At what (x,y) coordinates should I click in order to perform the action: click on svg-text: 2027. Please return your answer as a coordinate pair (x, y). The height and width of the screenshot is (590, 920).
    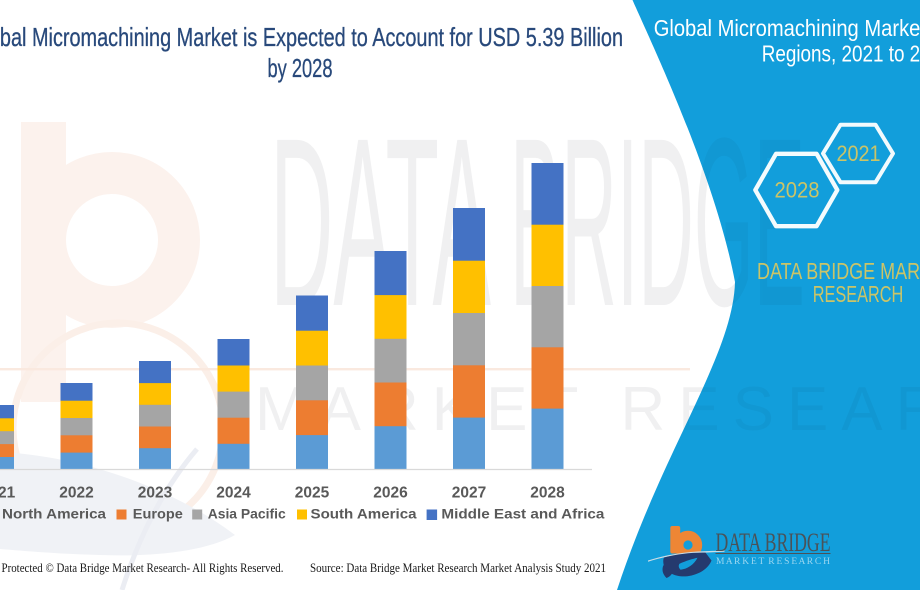
    Looking at the image, I should click on (469, 493).